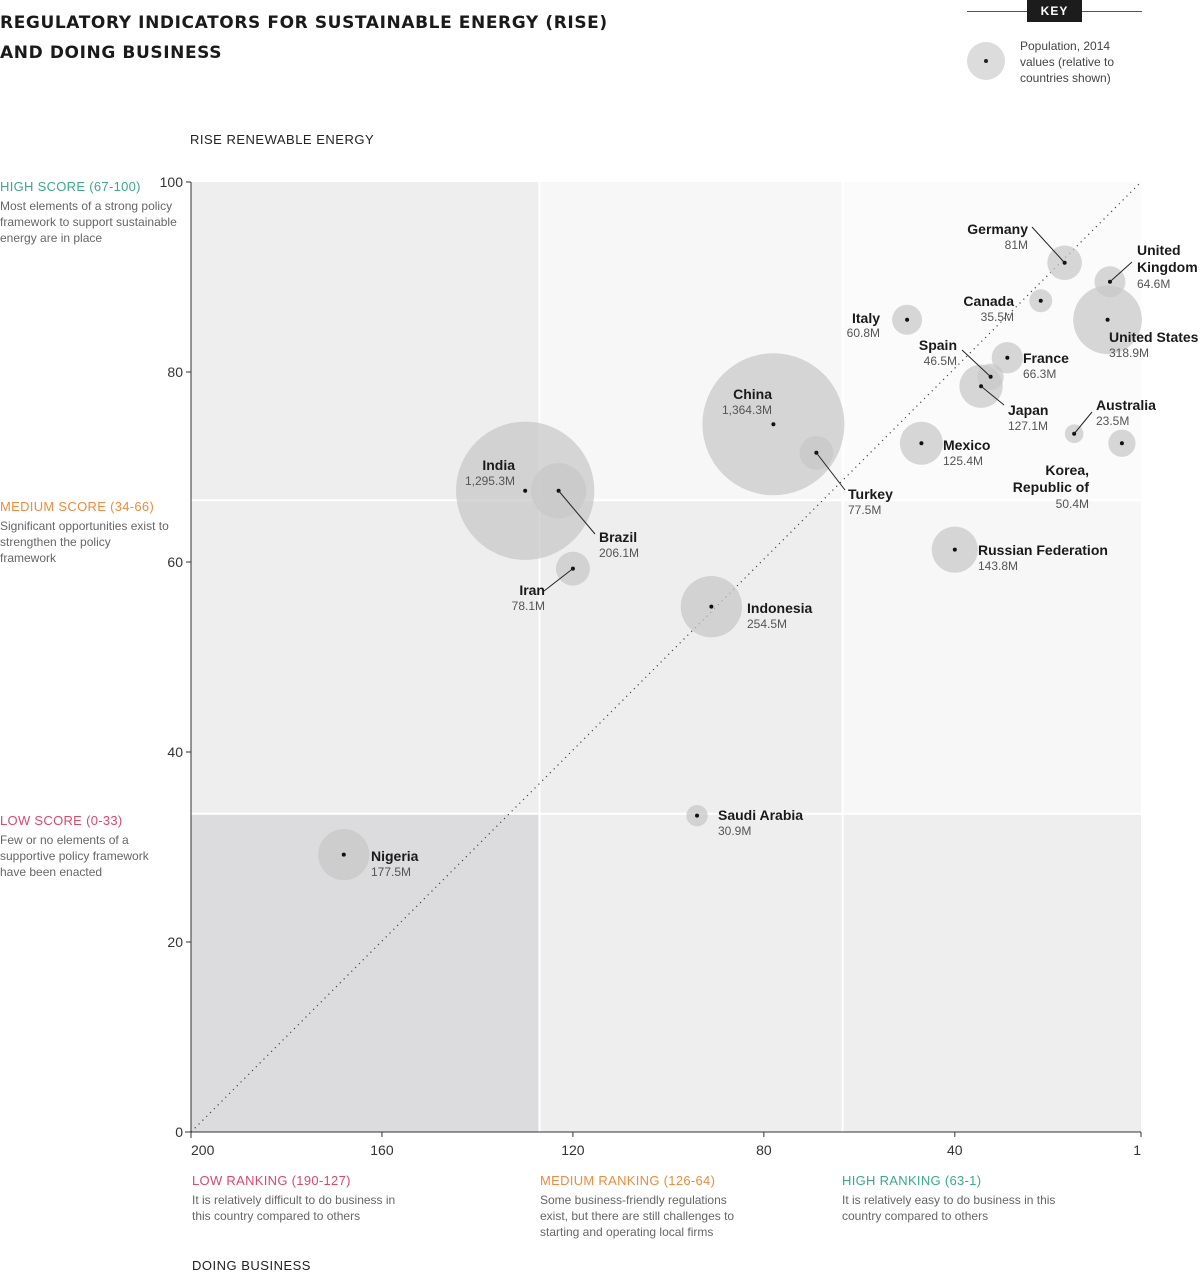 The width and height of the screenshot is (1200, 1273). What do you see at coordinates (830, 471) in the screenshot?
I see `leader-turkey` at bounding box center [830, 471].